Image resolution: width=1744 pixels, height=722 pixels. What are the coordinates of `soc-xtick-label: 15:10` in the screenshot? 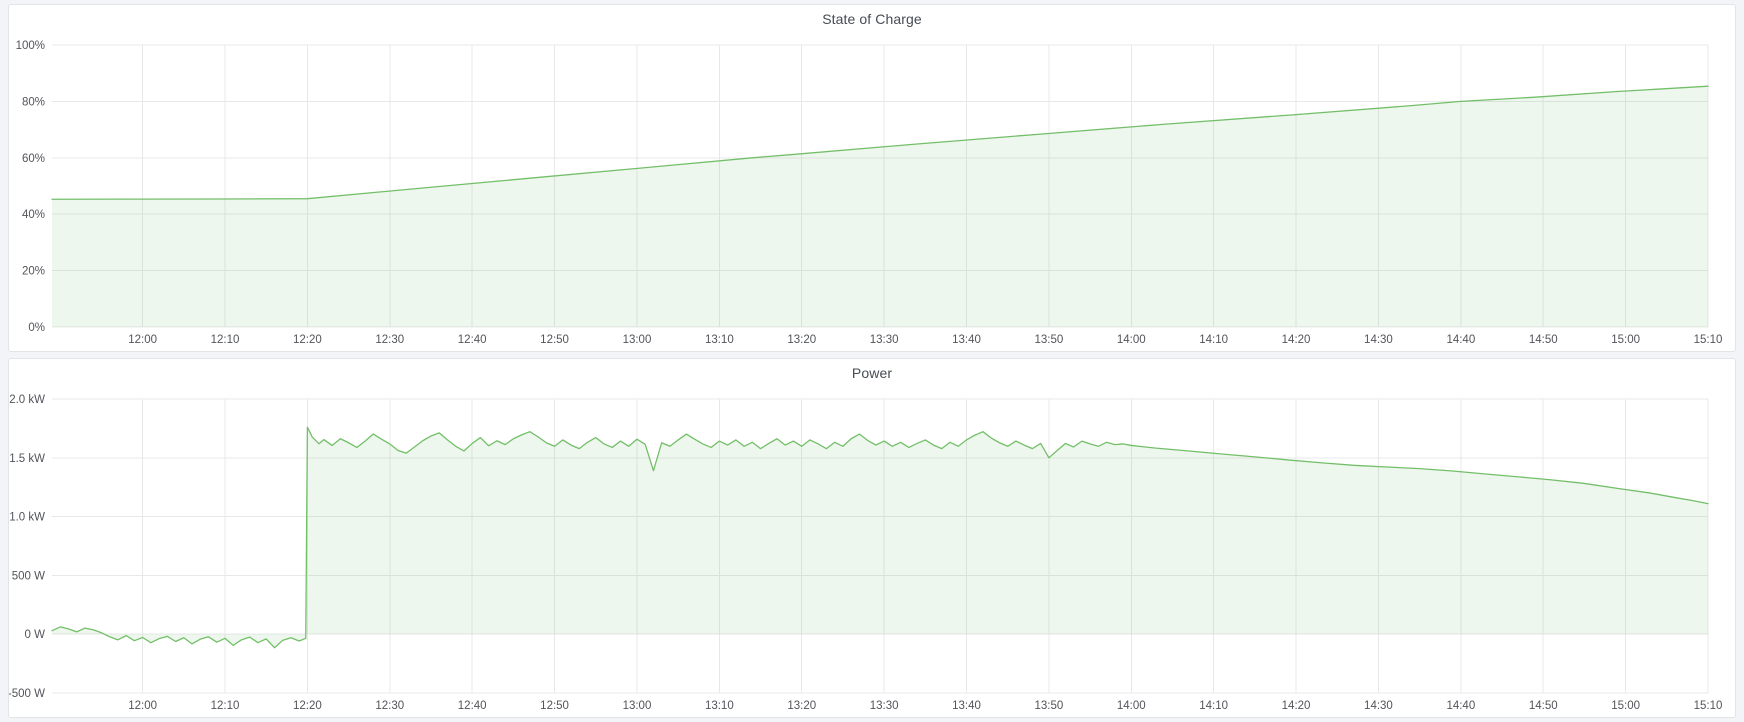 It's located at (1708, 340).